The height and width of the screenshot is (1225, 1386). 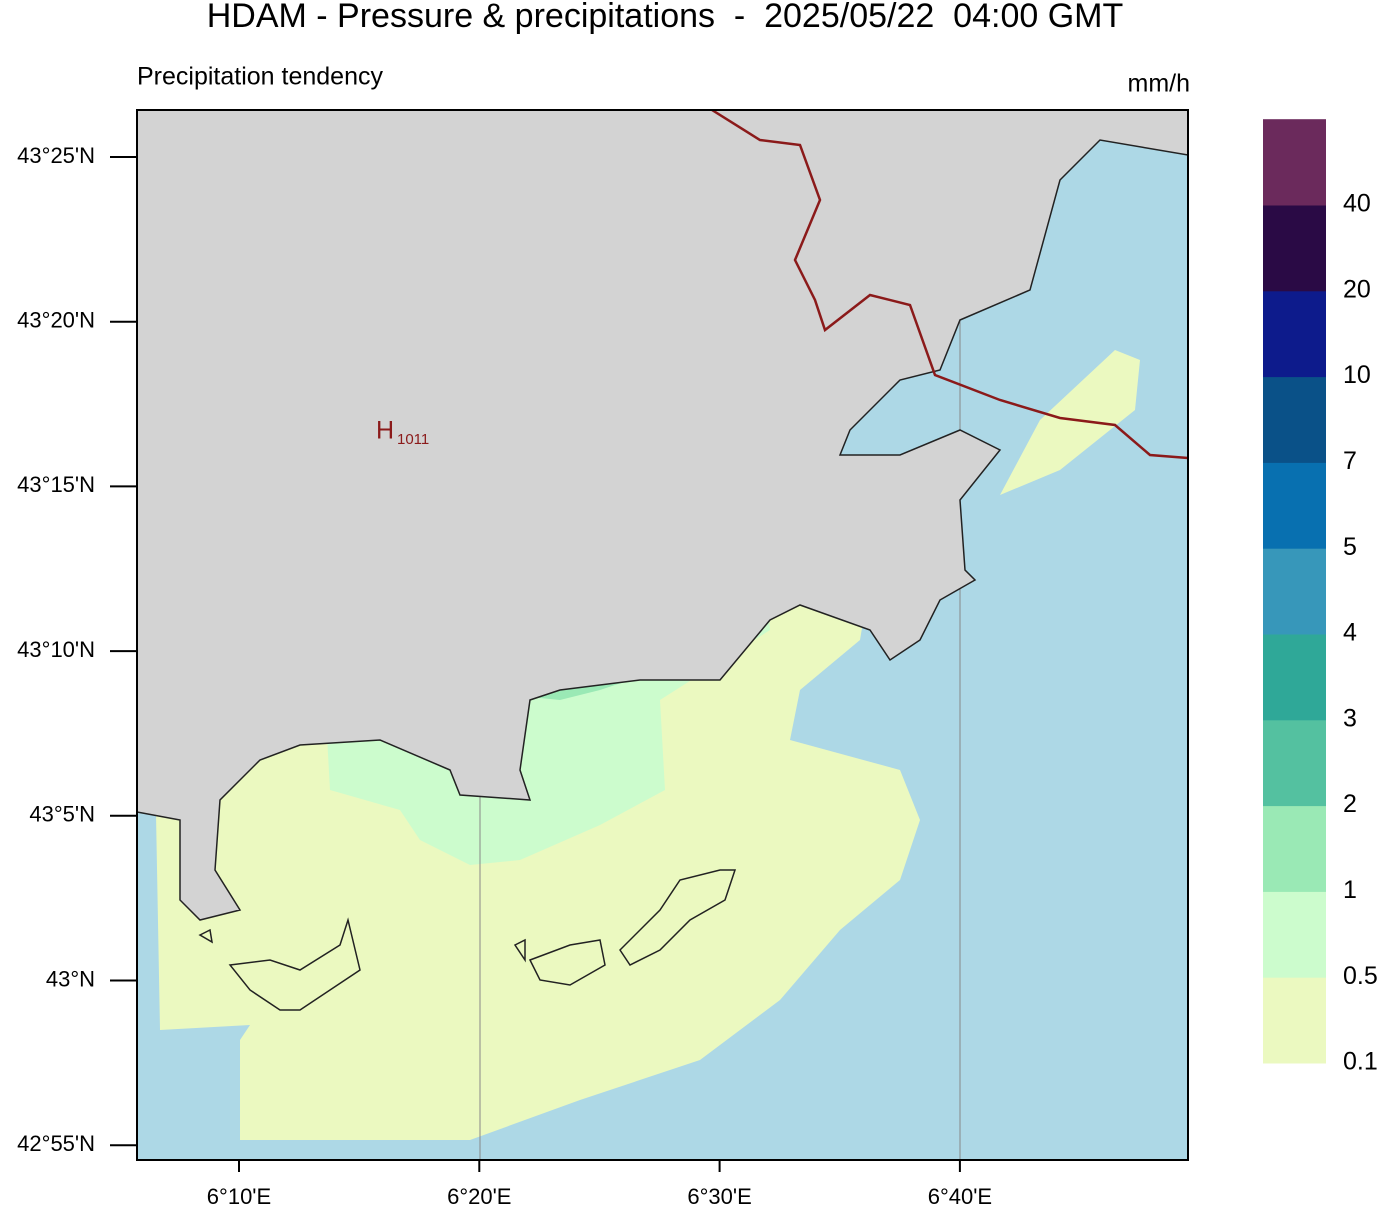 I want to click on legend-label: 7, so click(x=1350, y=461).